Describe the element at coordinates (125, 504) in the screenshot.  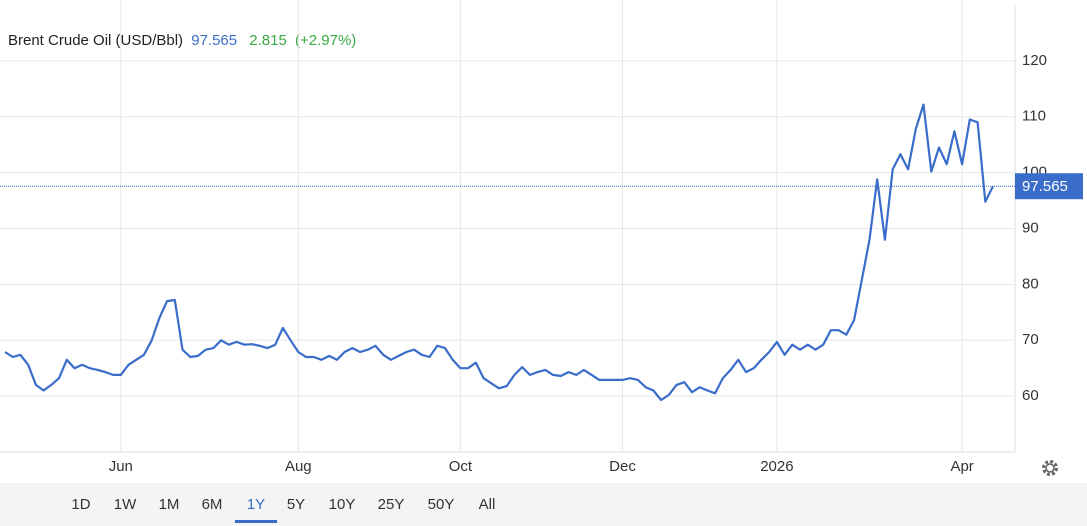
I see `range-button: 1W` at that location.